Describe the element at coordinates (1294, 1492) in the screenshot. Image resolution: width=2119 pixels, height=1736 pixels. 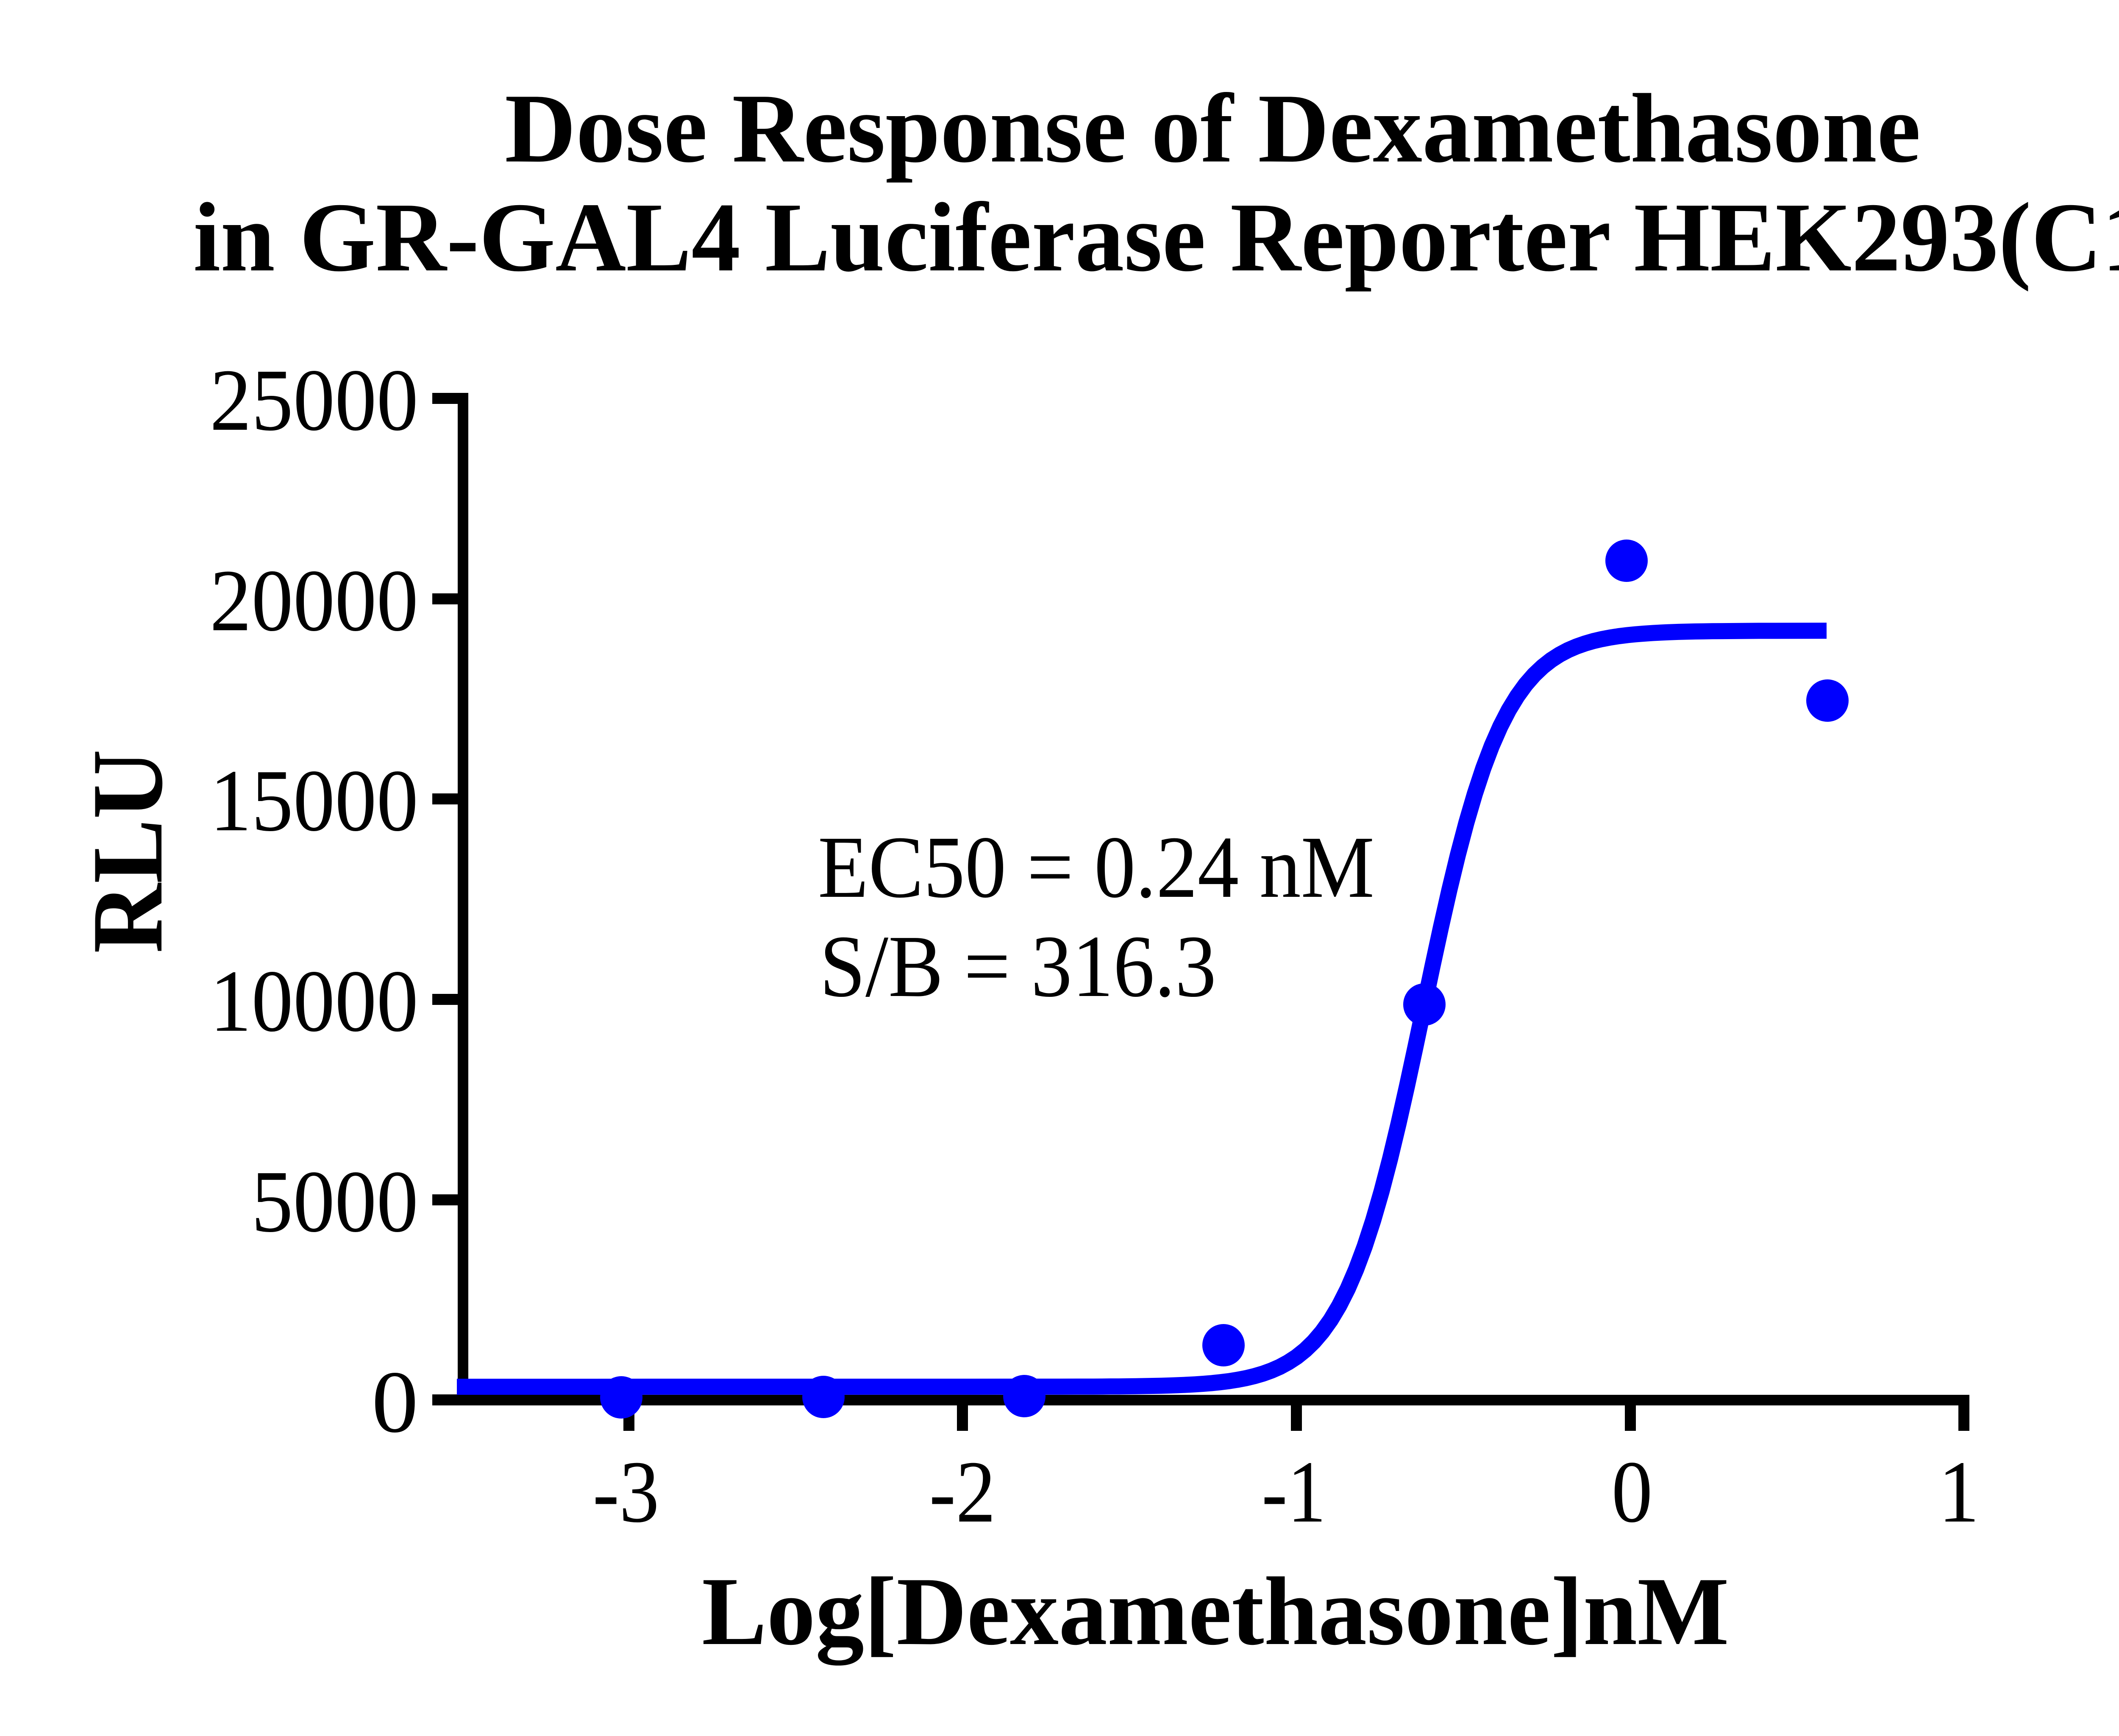
I see `svg-text: -1` at that location.